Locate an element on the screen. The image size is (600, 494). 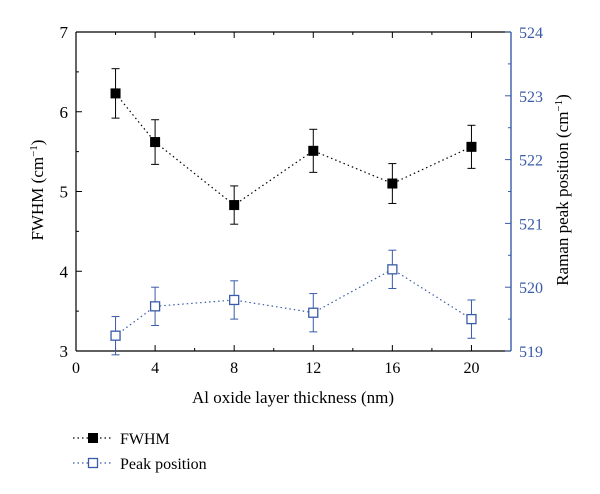
x-tick-label: 0 is located at coordinates (76, 368).